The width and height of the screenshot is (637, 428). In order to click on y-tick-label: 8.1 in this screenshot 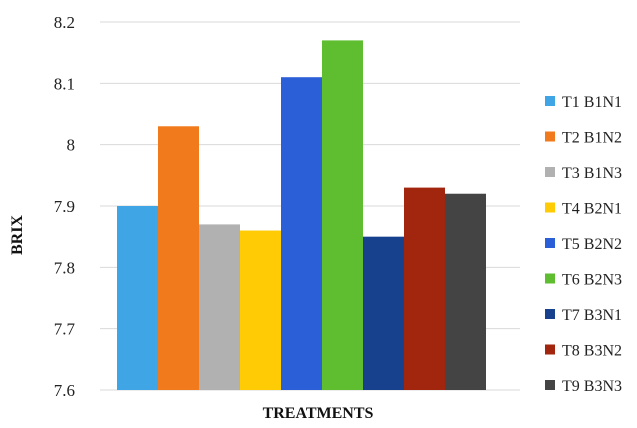, I will do `click(64, 83)`.